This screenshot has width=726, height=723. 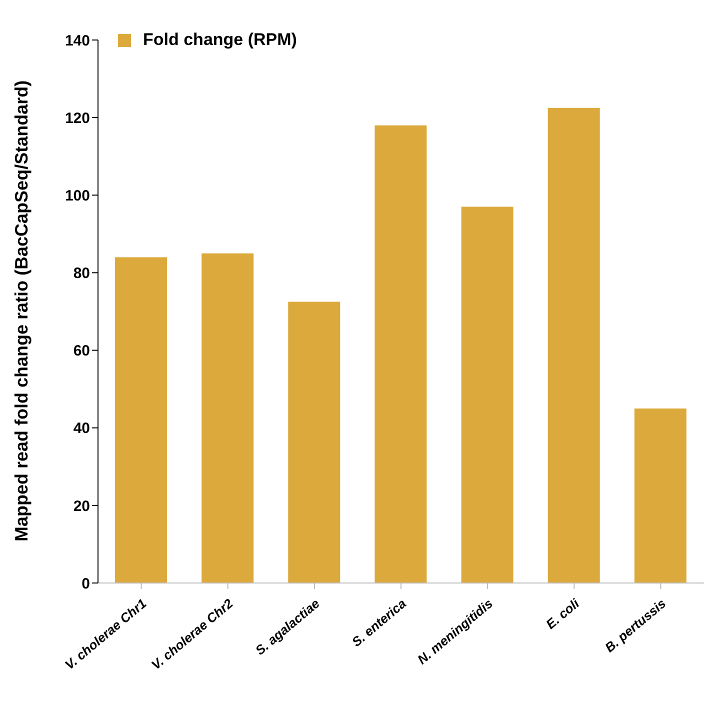 What do you see at coordinates (21, 311) in the screenshot?
I see `y-axis-title: Mapped read fold change ratio (BacCapSeq/Standard)` at bounding box center [21, 311].